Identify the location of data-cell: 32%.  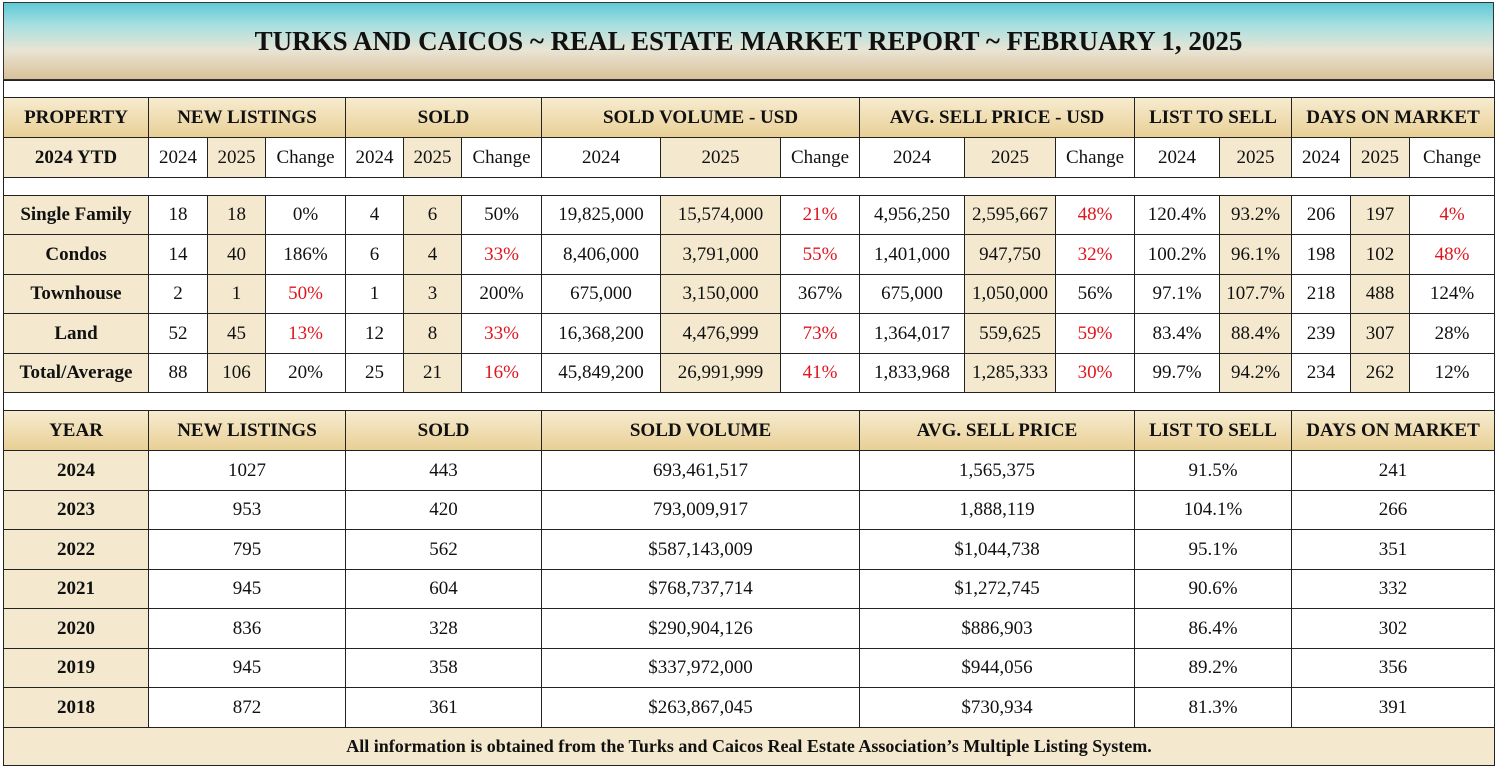
(1095, 254).